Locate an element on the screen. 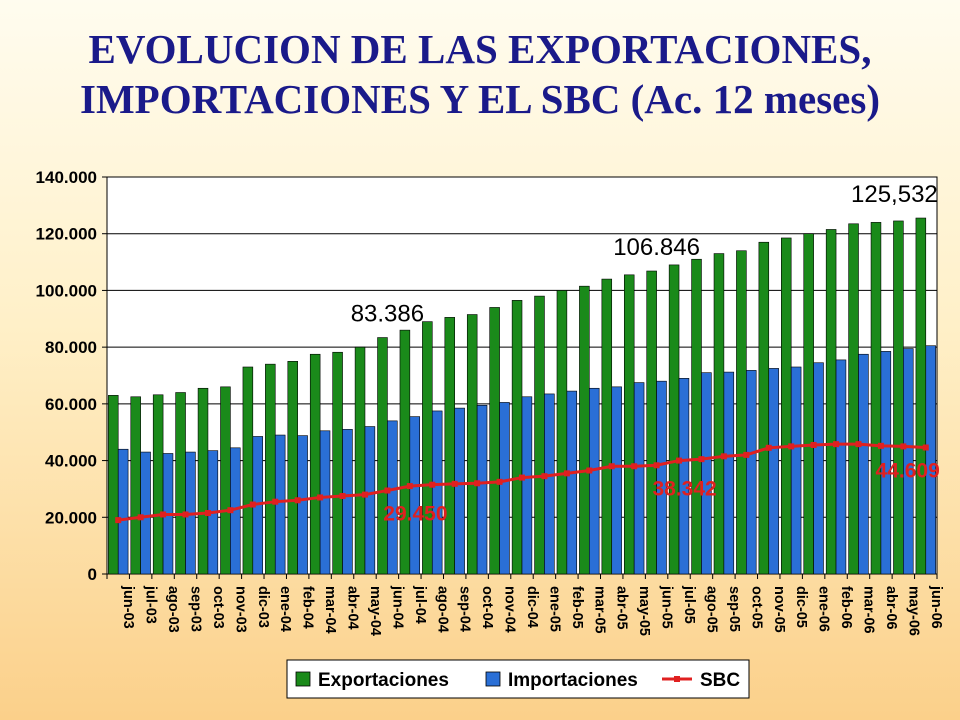 The width and height of the screenshot is (960, 720). chart-title-line-1: EVOLUCION DE LAS EXPORTACIONES, is located at coordinates (480, 49).